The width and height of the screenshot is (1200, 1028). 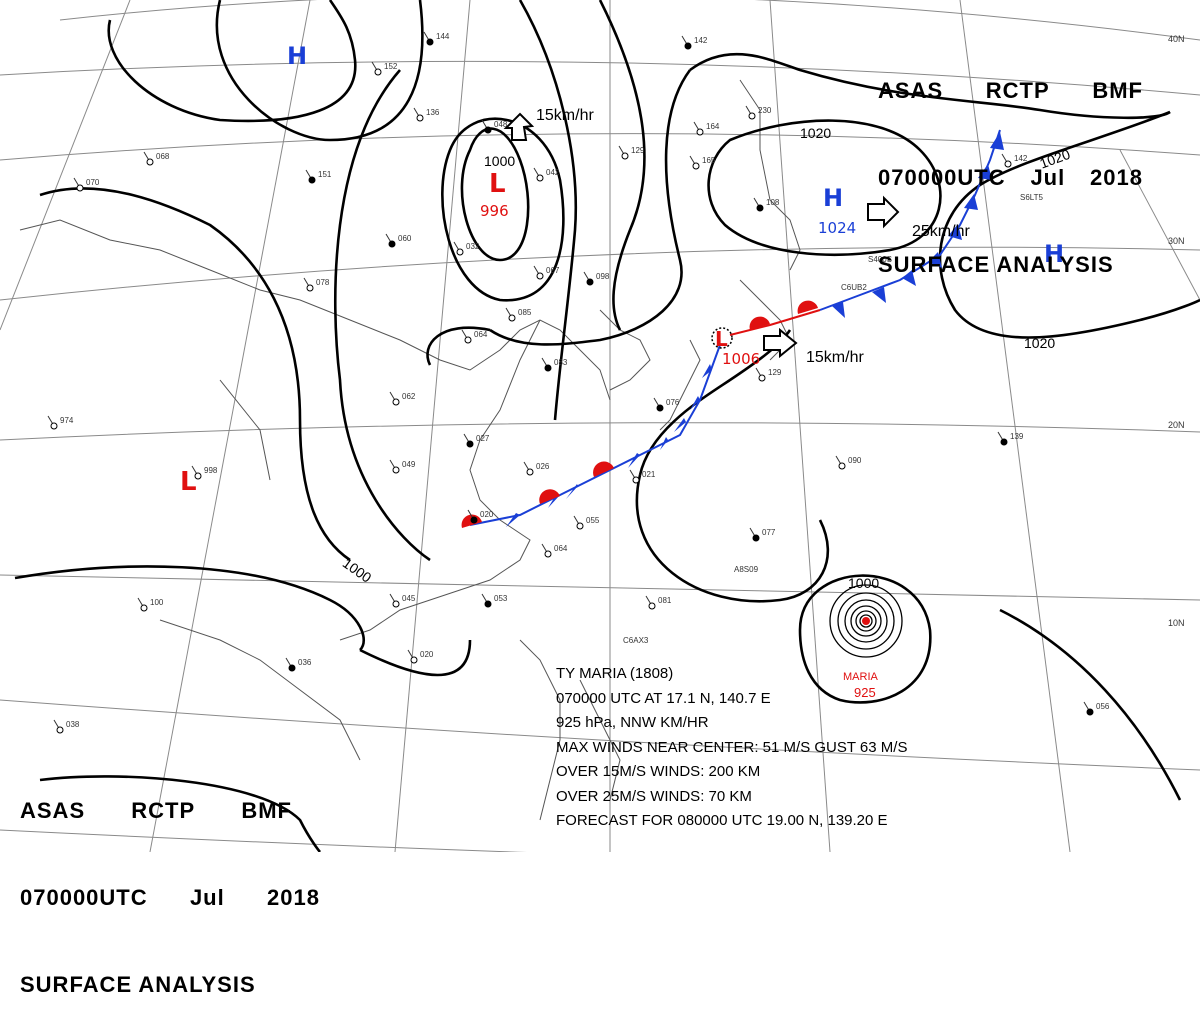 I want to click on header-agency: ASAS, so click(x=911, y=90).